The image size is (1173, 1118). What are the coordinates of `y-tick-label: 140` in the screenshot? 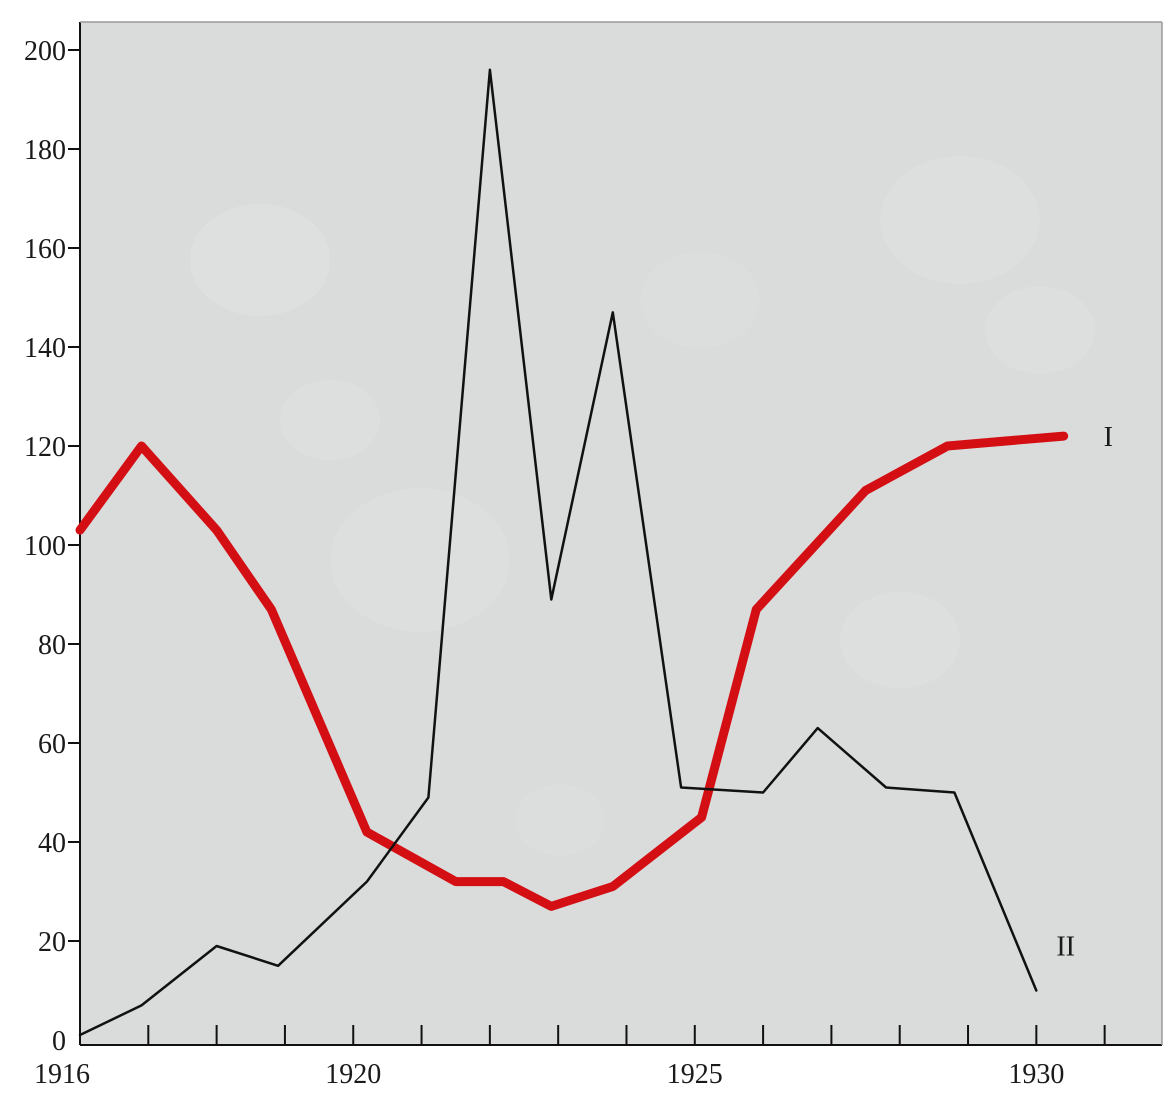 It's located at (45, 348).